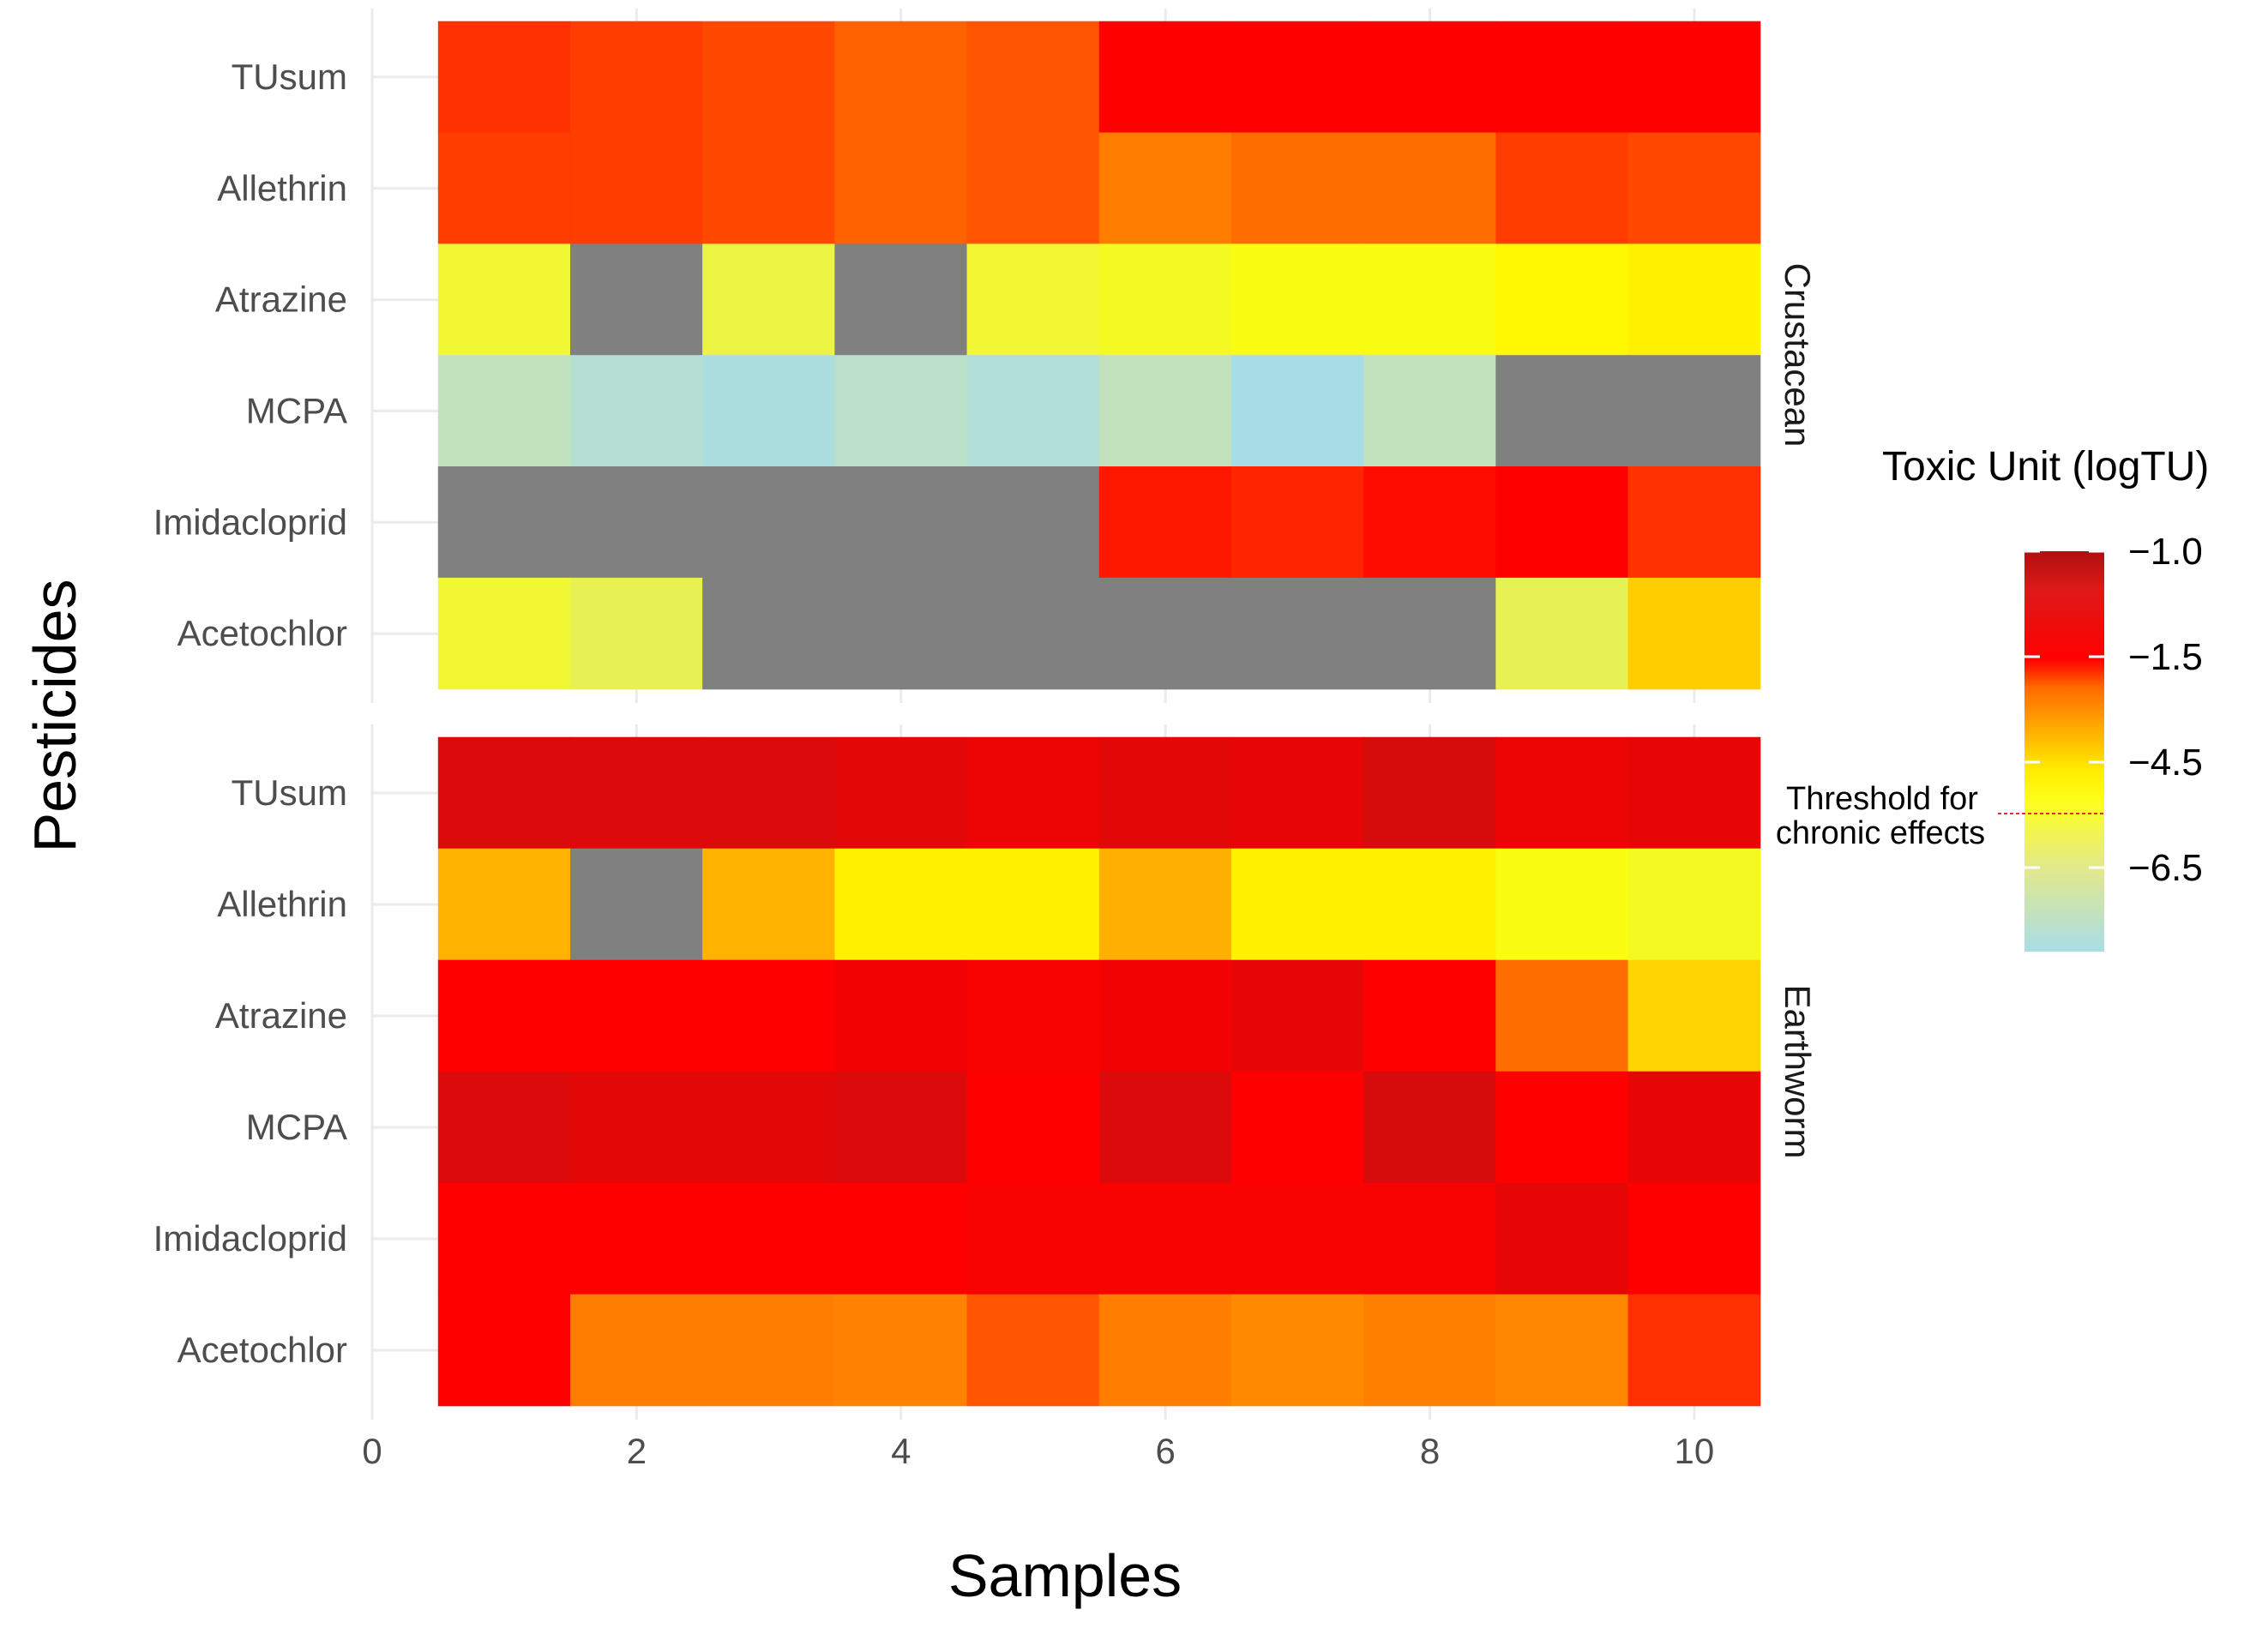  Describe the element at coordinates (282, 904) in the screenshot. I see `y-tick-label: Allethrin` at that location.